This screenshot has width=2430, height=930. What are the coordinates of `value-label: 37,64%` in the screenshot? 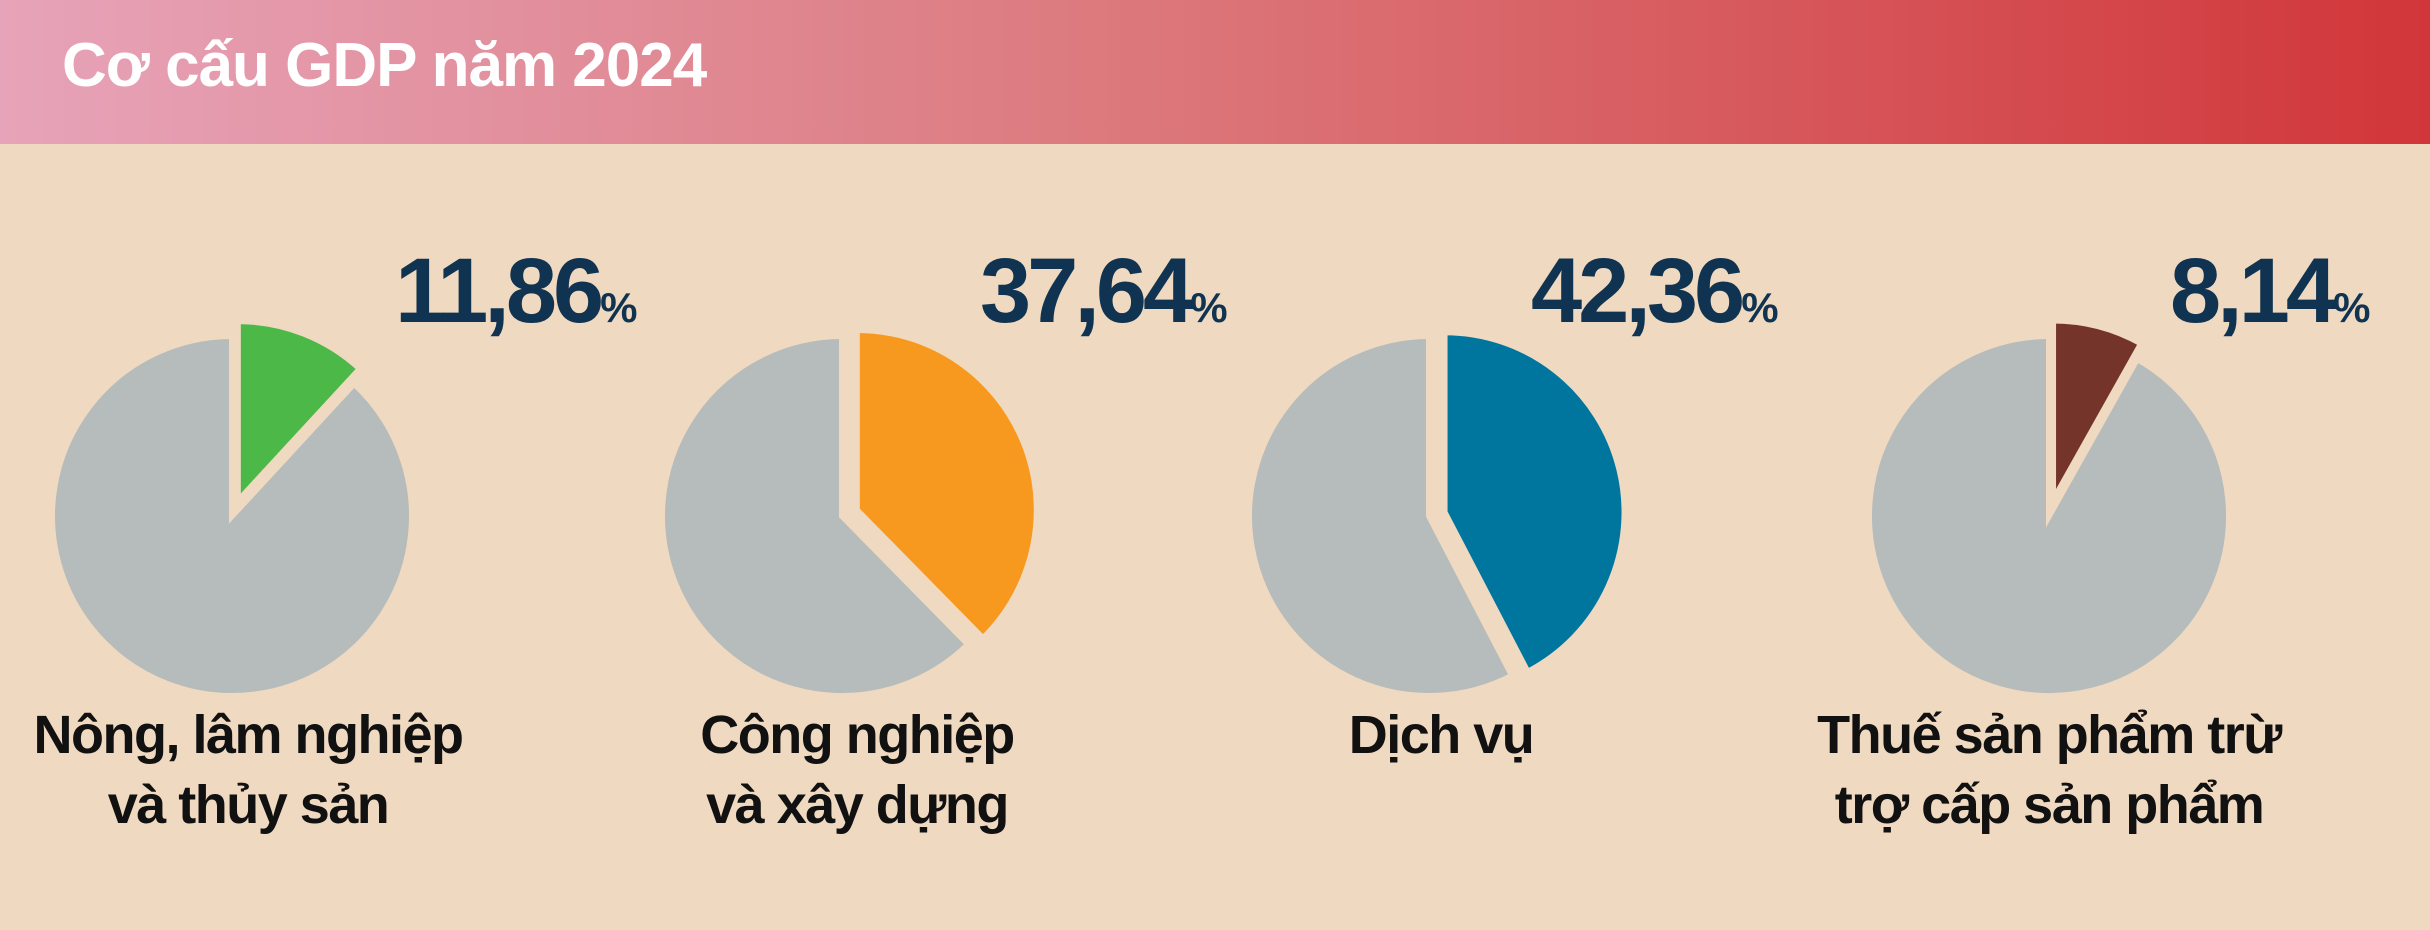 It's located at (1104, 291).